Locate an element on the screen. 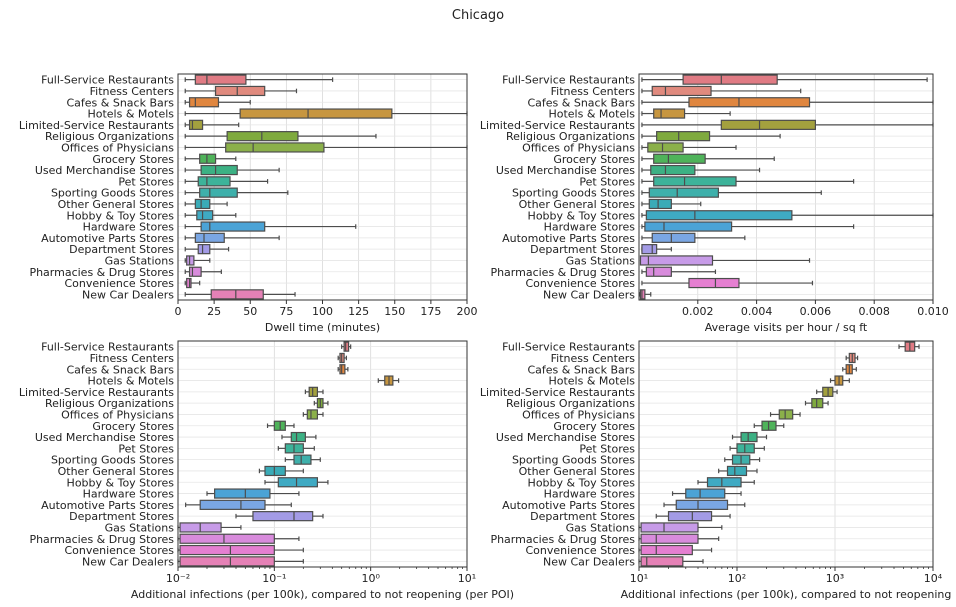 The image size is (956, 607). x-tick-label: 50 is located at coordinates (250, 311).